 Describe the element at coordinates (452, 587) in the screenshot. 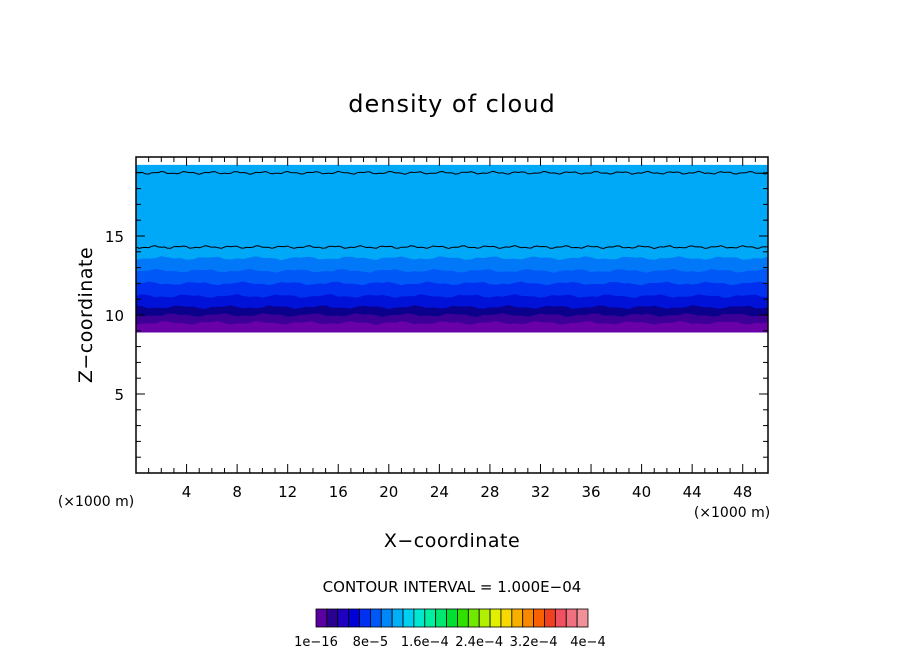

I see `contour-interval-text: CONTOUR INTERVAL = 1.000E−04` at that location.